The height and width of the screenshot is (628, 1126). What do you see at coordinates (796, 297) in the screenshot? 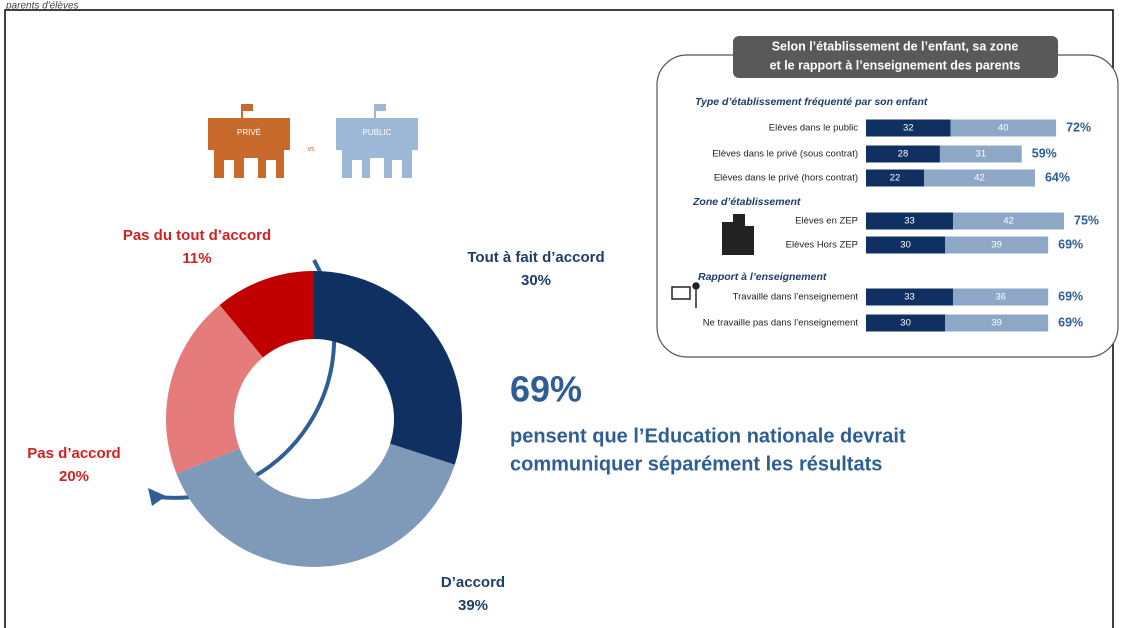
I see `row-label: Travaille dans l’enseignement` at bounding box center [796, 297].